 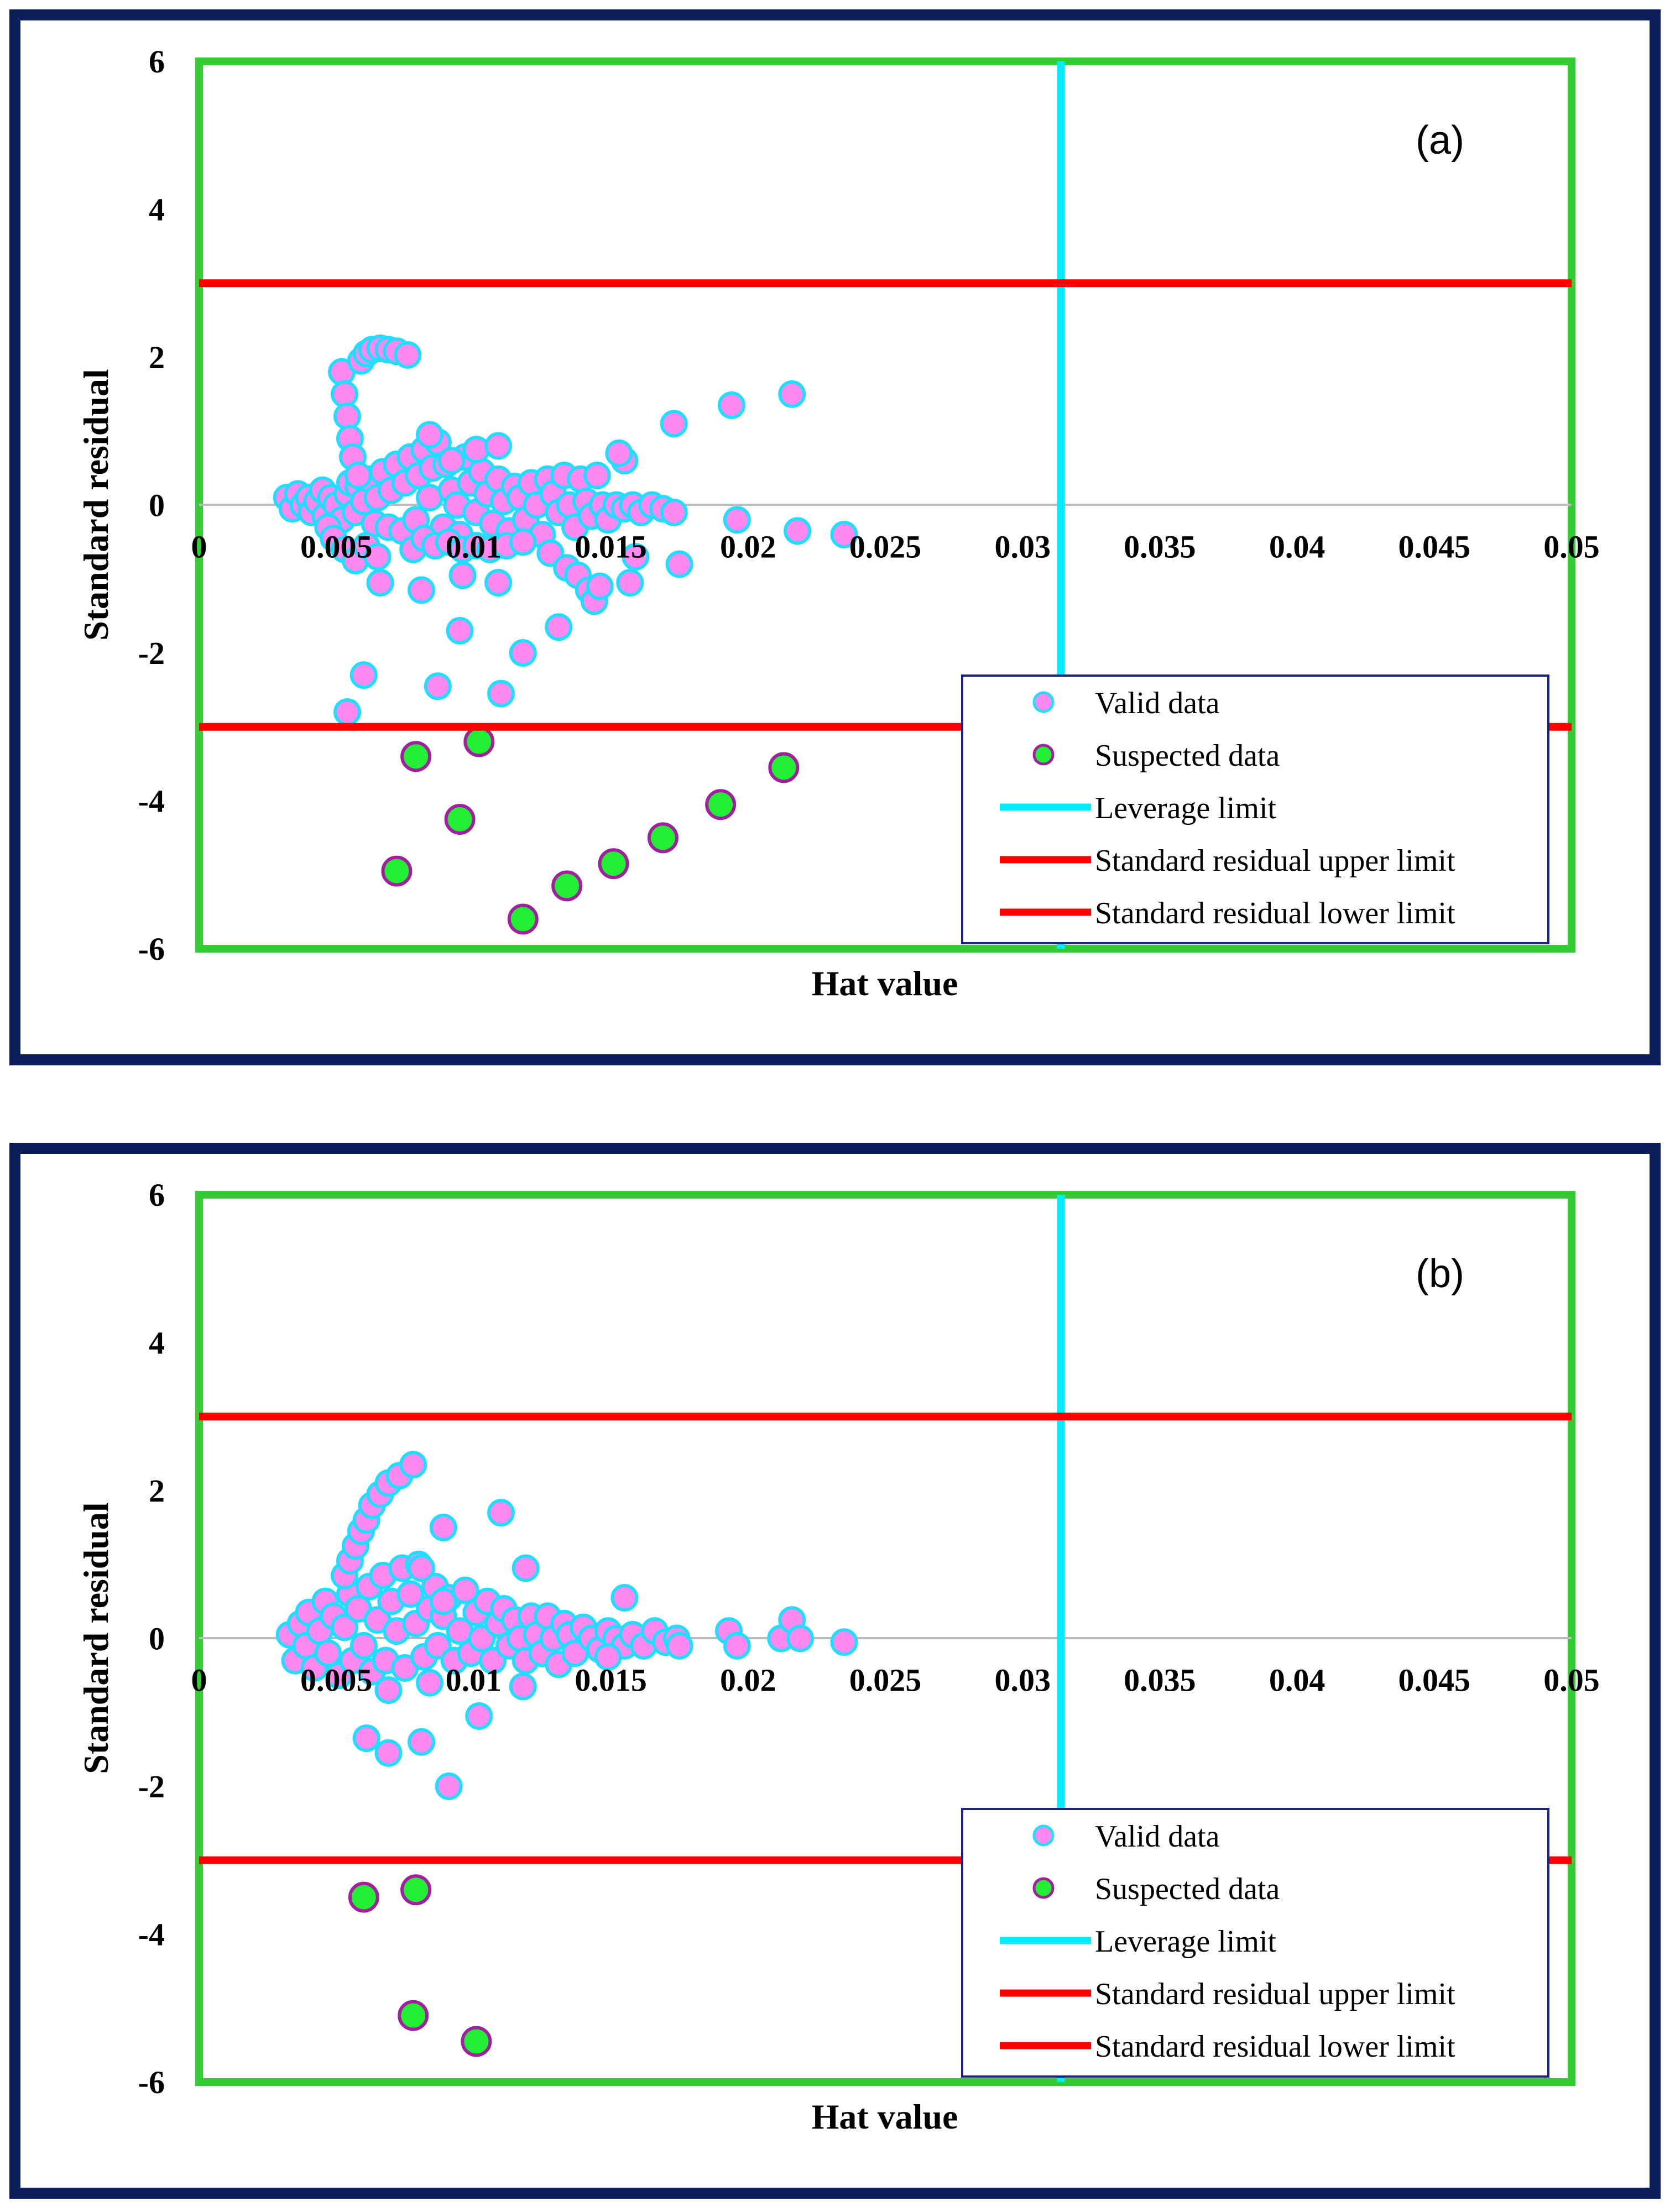 I want to click on panel-b-y-ticks: 6 4 2 0 -2 -4 -6, so click(x=152, y=1638).